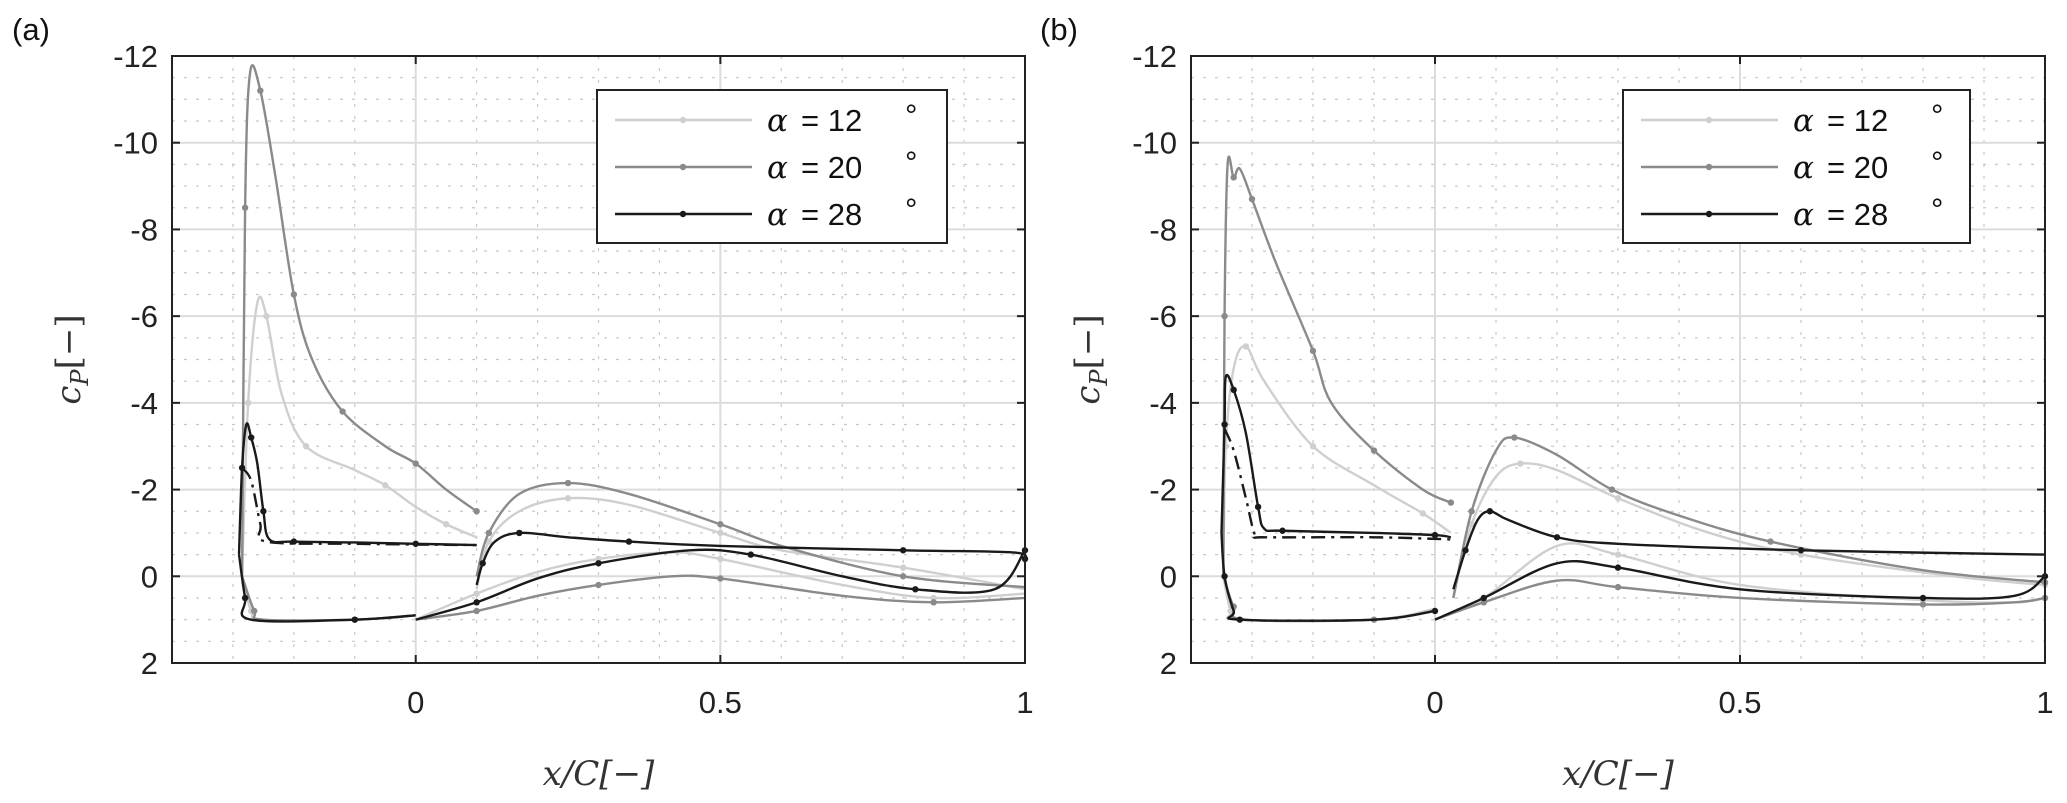 This screenshot has width=2067, height=803. I want to click on legend: α = 12 ° α = 20 ° α = 28 °, so click(1796, 166).